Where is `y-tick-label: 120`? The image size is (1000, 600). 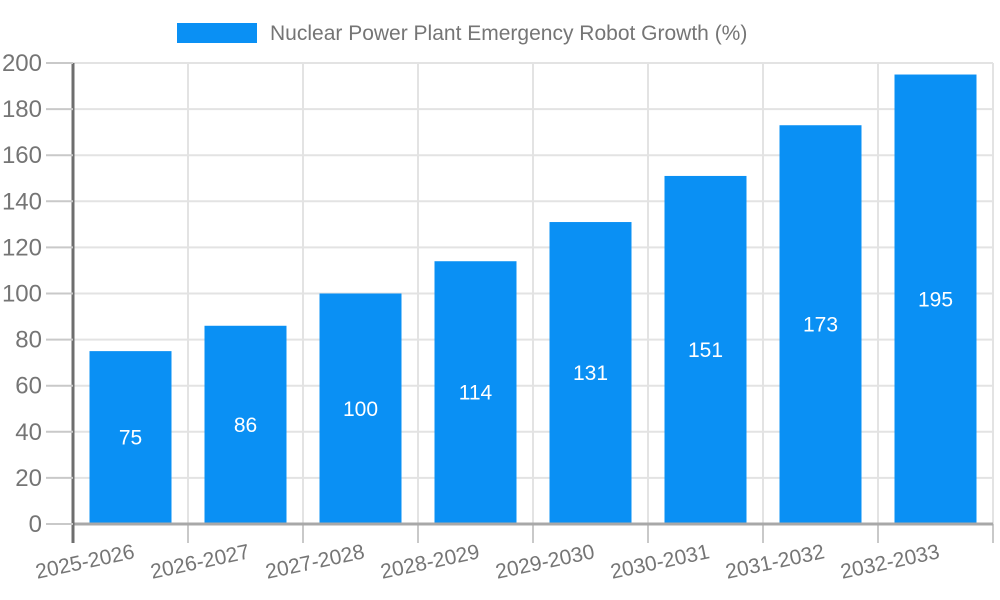 y-tick-label: 120 is located at coordinates (22, 247).